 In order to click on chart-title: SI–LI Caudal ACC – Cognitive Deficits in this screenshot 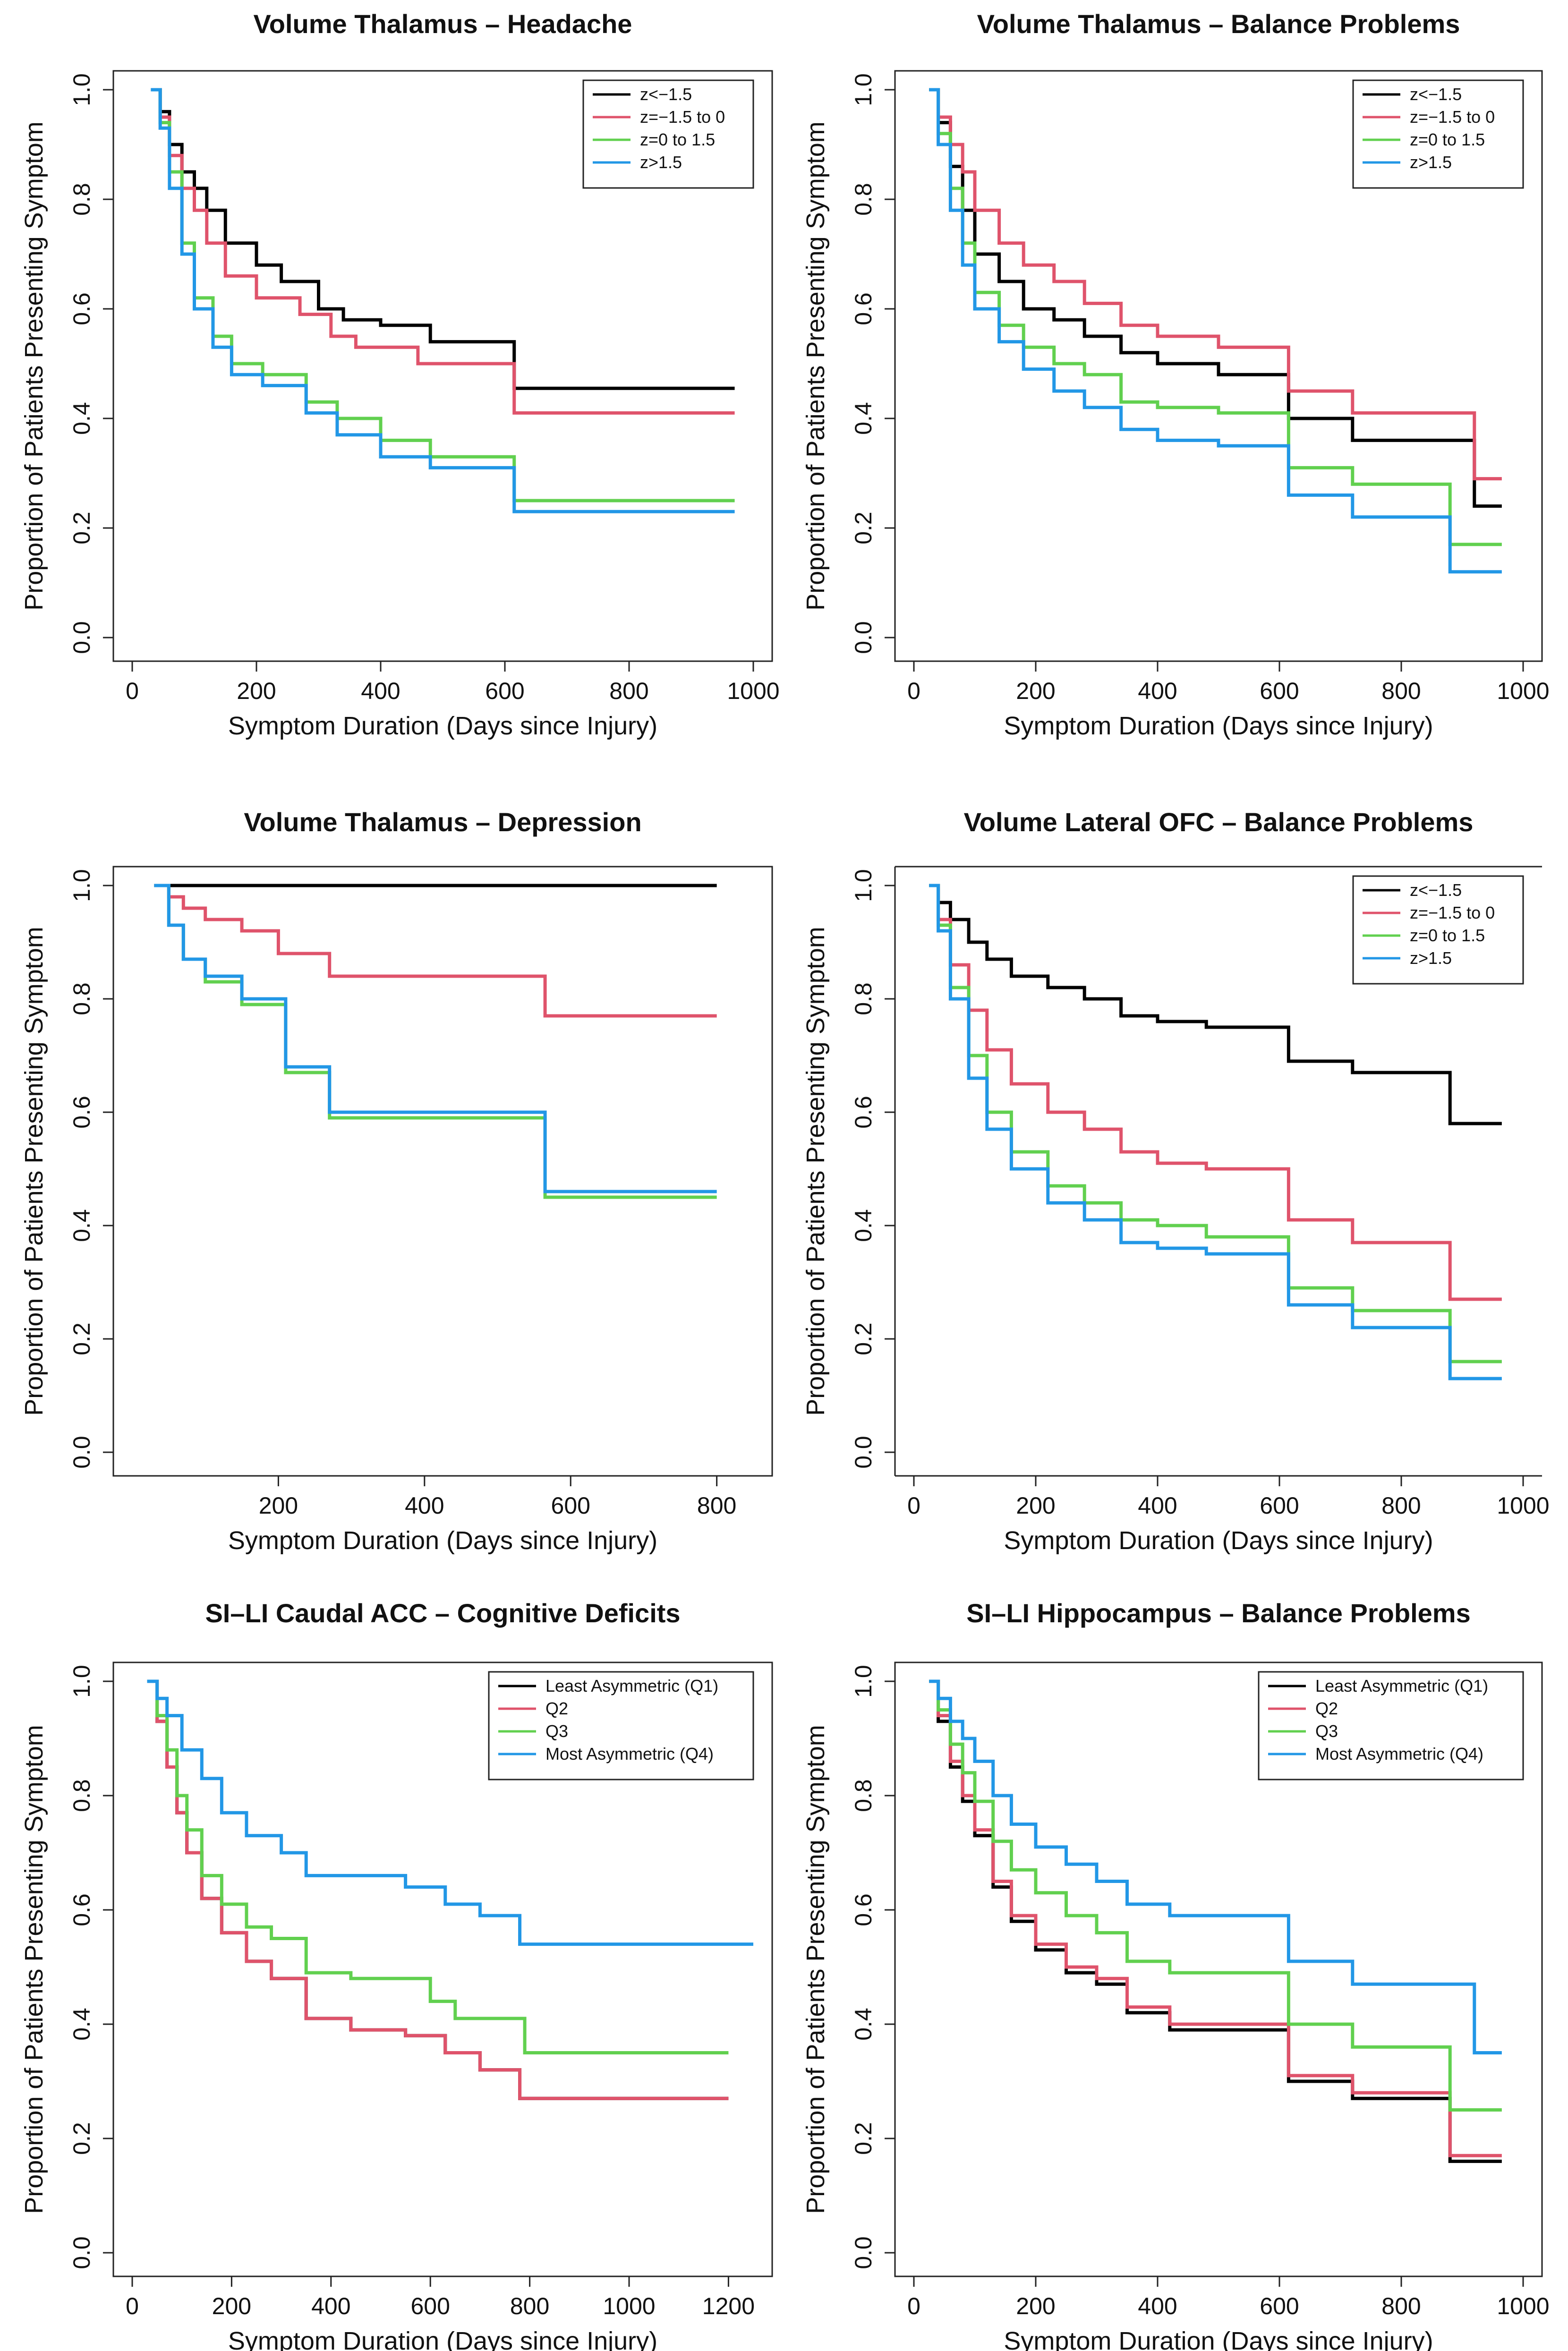, I will do `click(442, 1613)`.